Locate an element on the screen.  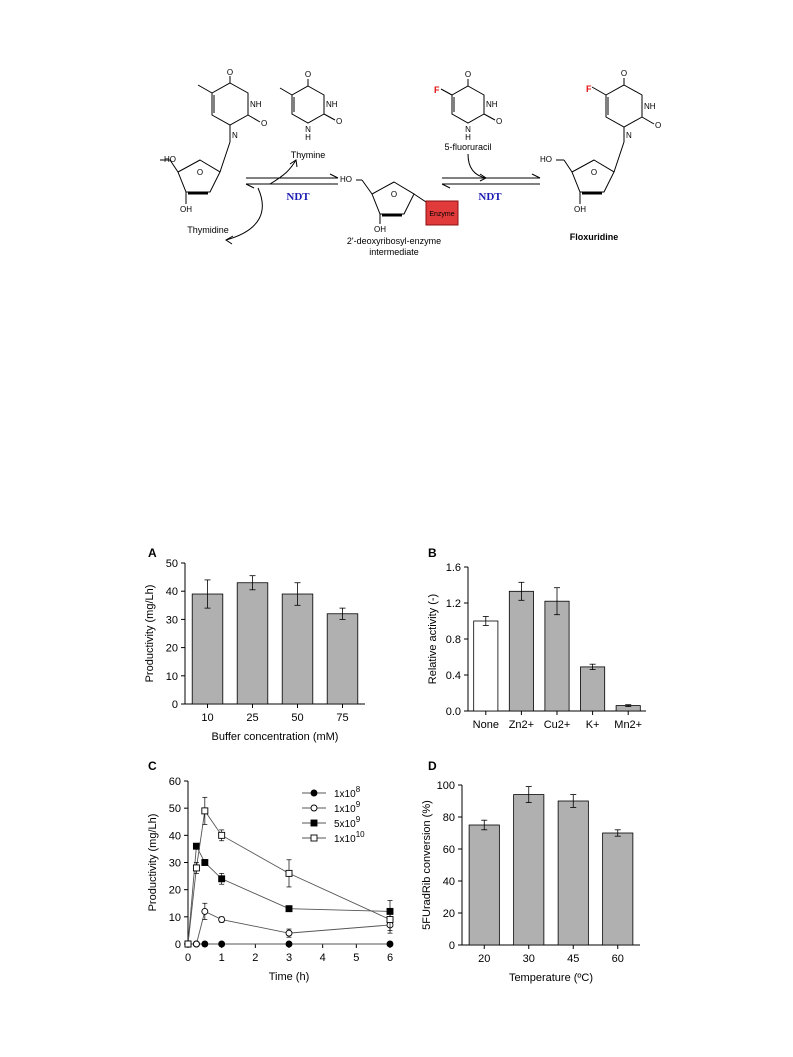
y-tick-label: 60 is located at coordinates (175, 782).